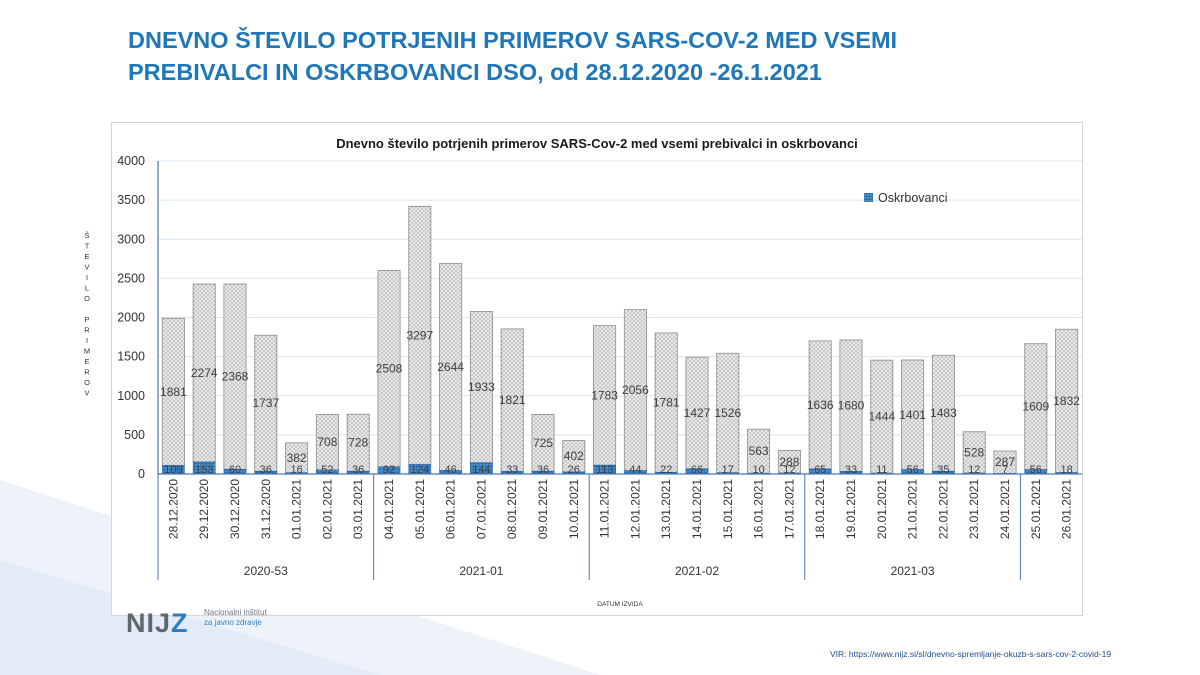 The image size is (1200, 675). What do you see at coordinates (913, 571) in the screenshot?
I see `group-label: 2021-03` at bounding box center [913, 571].